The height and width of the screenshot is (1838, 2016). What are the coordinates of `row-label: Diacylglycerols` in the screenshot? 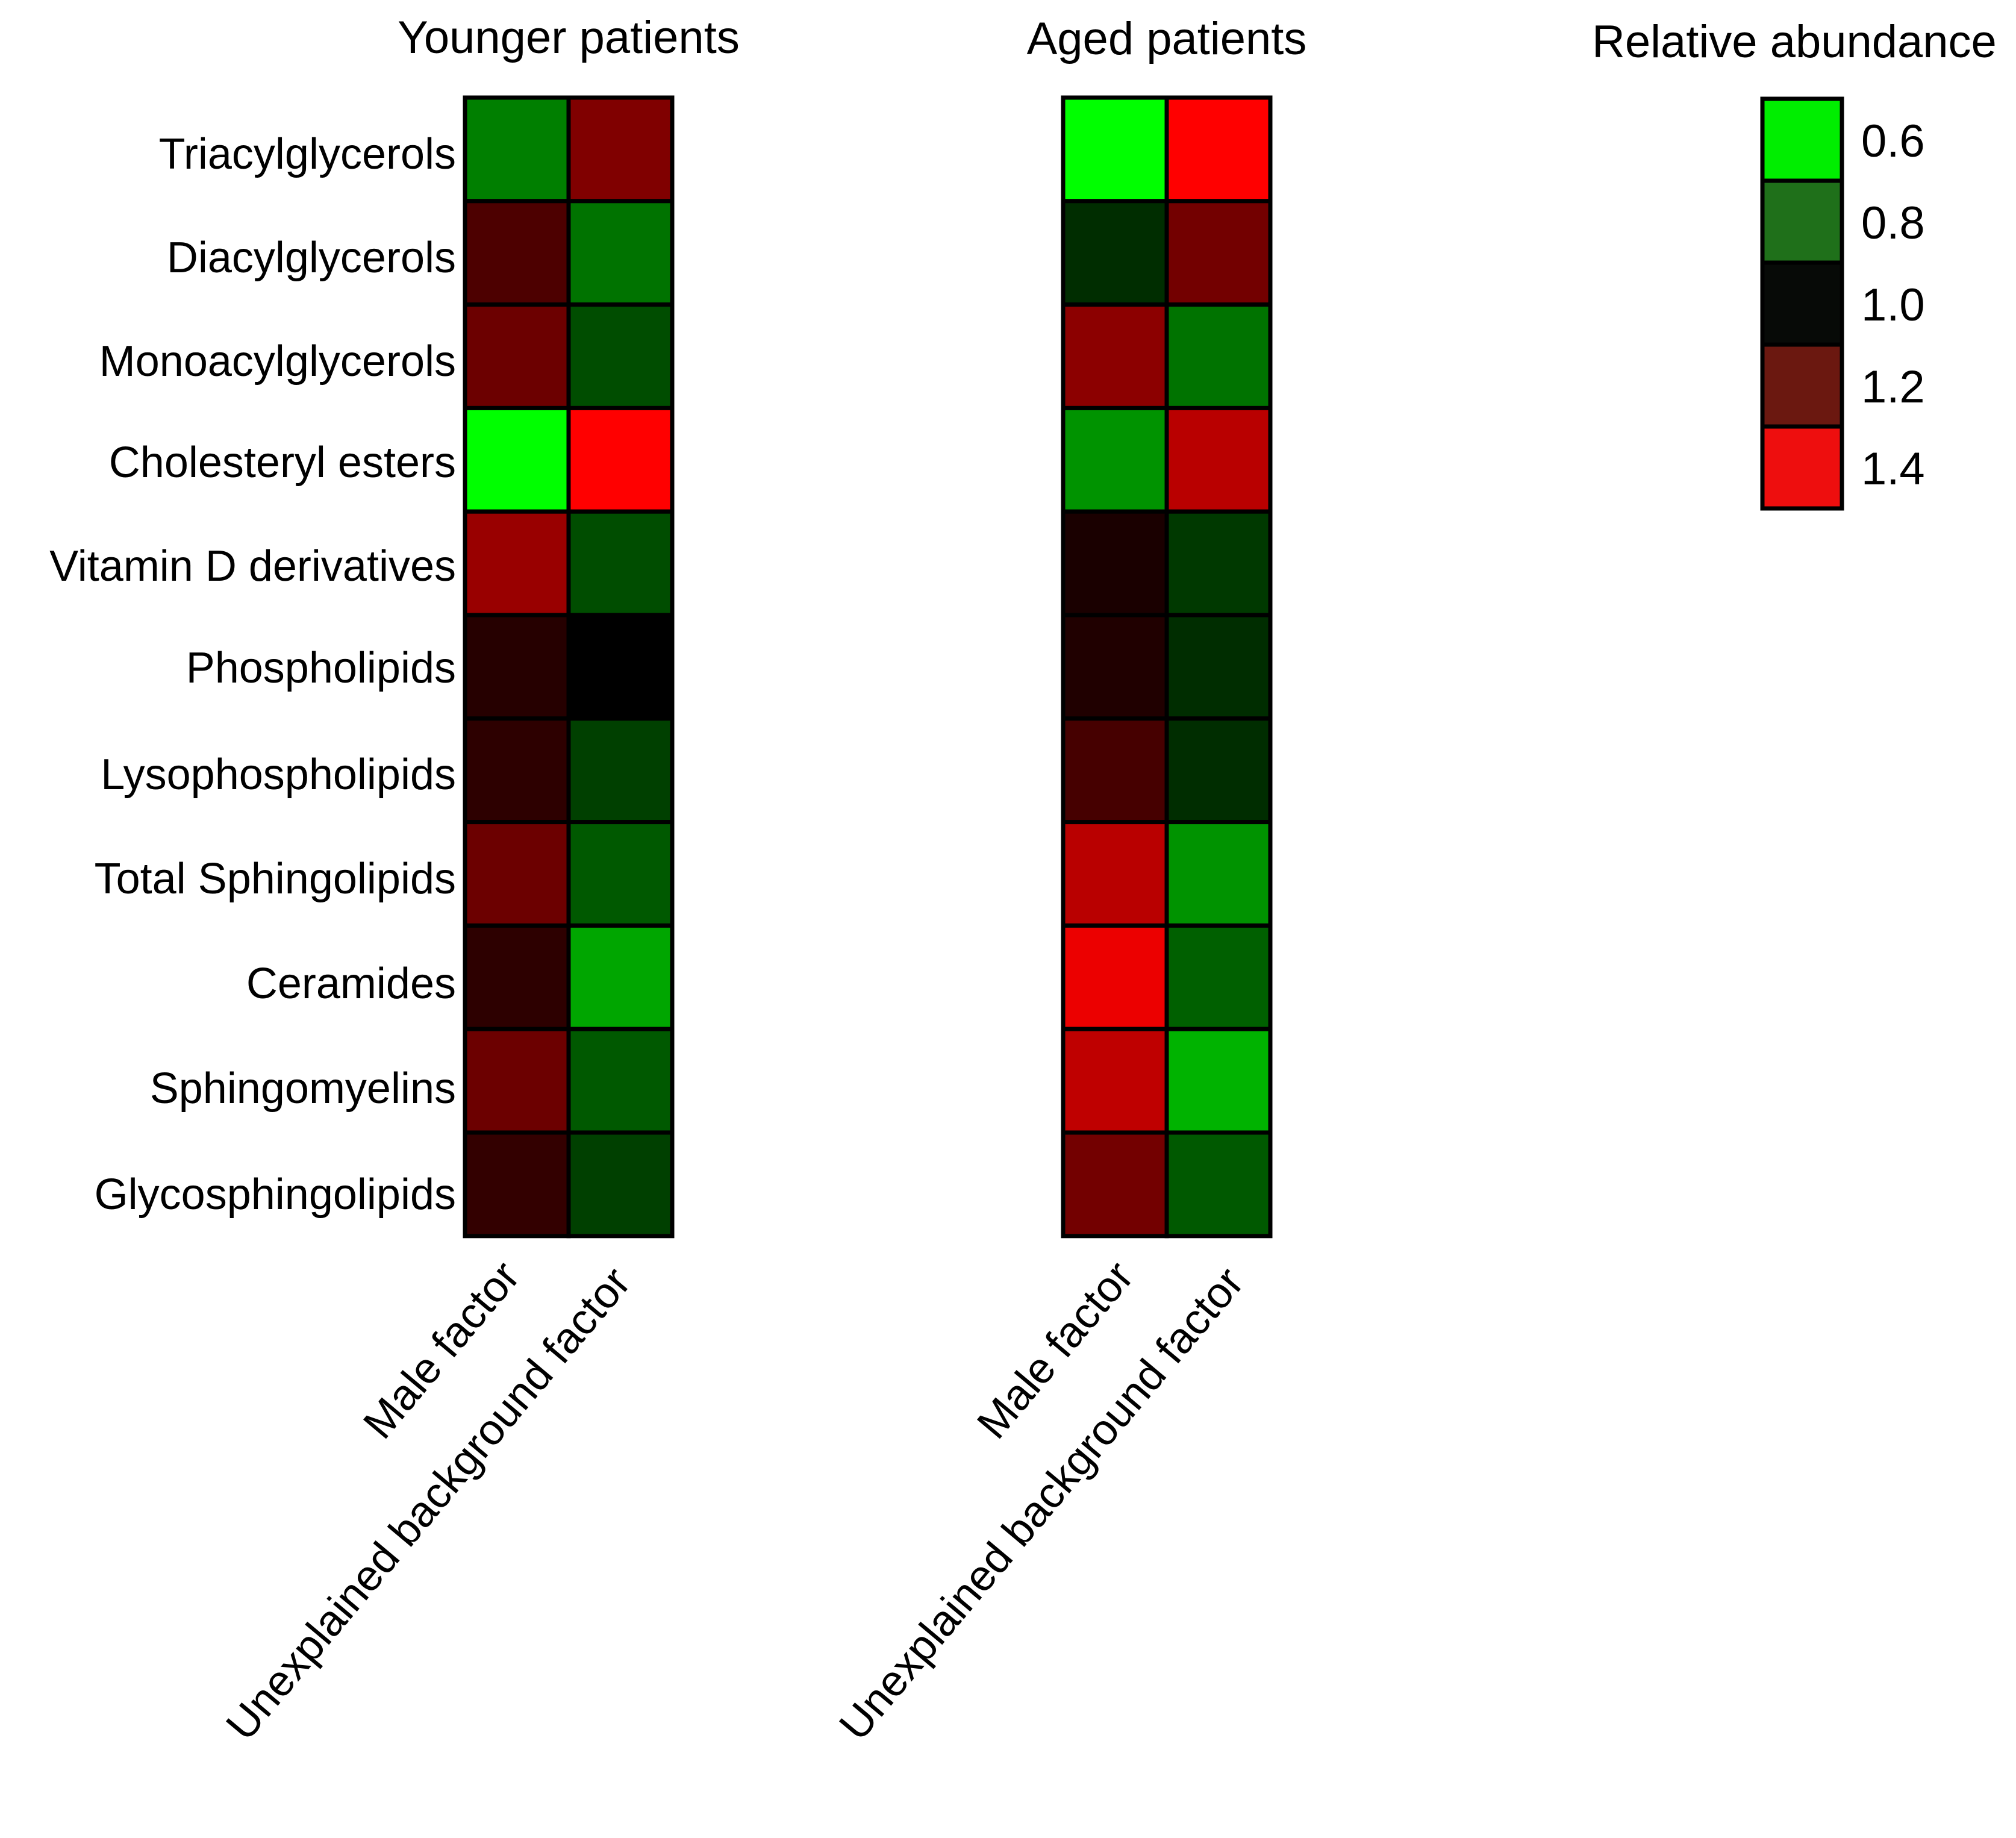 It's located at (311, 258).